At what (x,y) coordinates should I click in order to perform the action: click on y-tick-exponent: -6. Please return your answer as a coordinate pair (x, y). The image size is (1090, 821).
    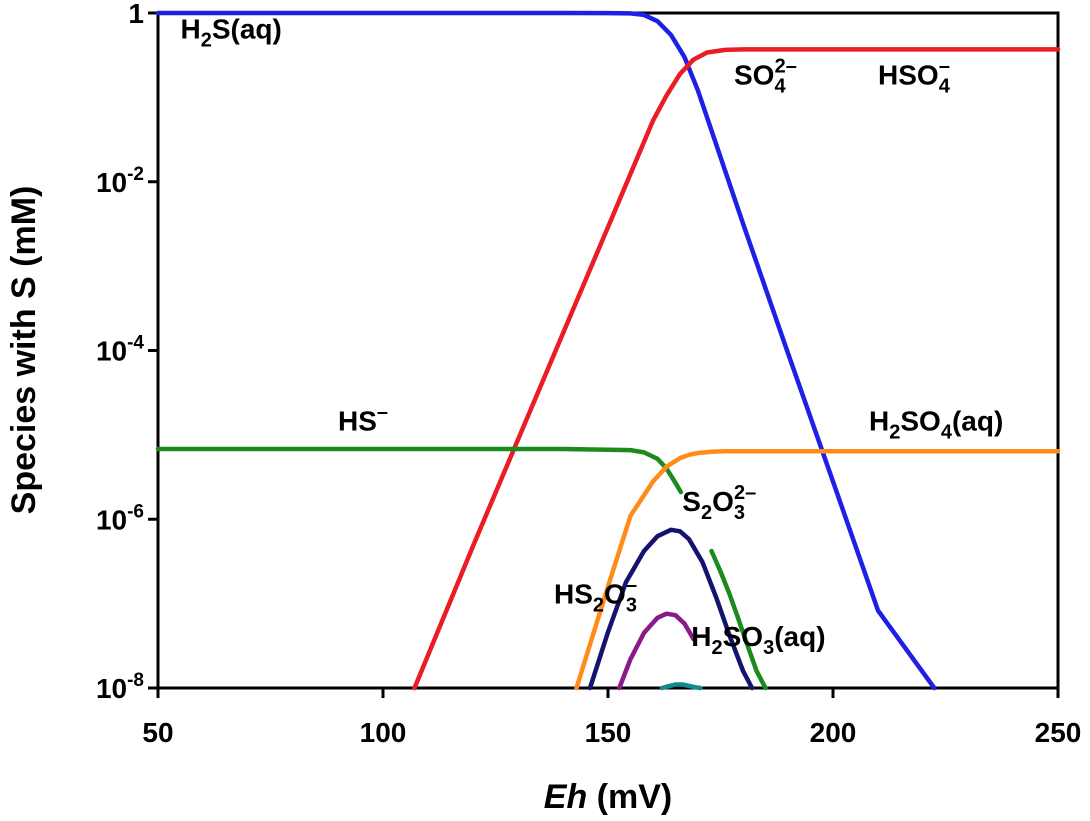
    Looking at the image, I should click on (135, 511).